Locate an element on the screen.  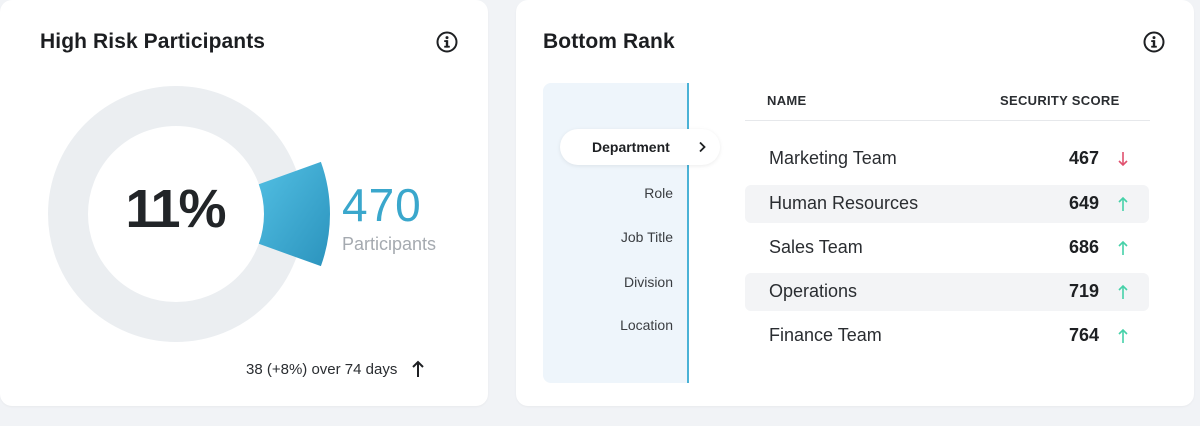
row-name: Human Resources is located at coordinates (844, 203).